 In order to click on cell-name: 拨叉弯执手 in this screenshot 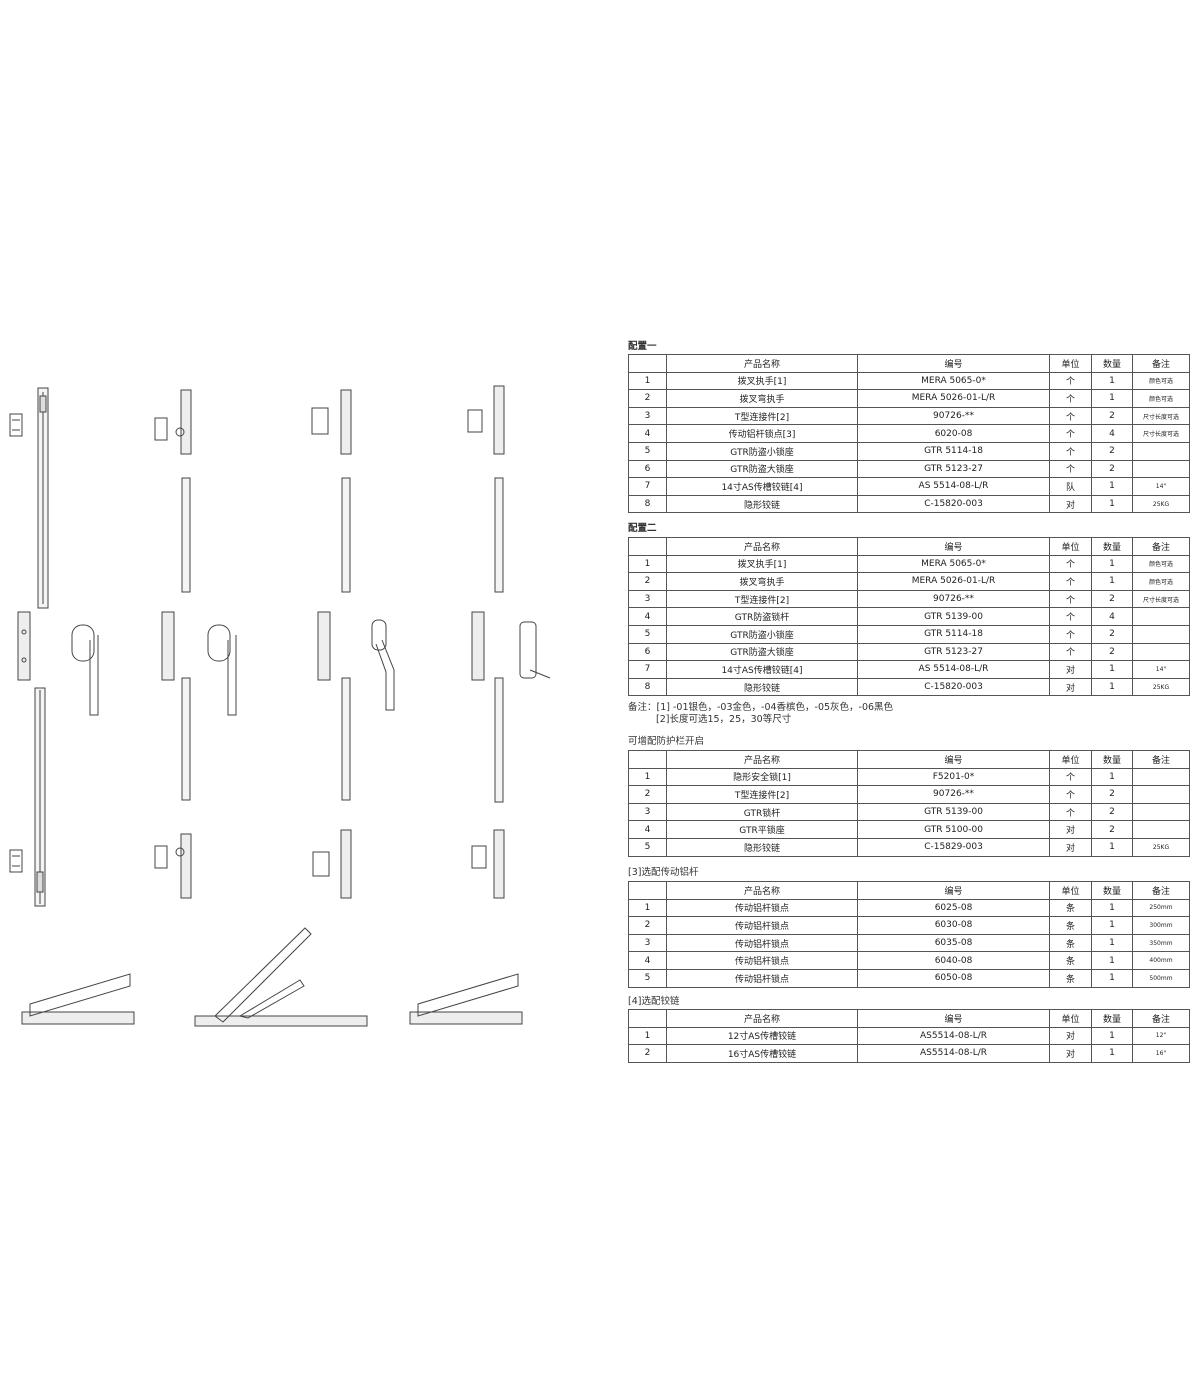, I will do `click(762, 398)`.